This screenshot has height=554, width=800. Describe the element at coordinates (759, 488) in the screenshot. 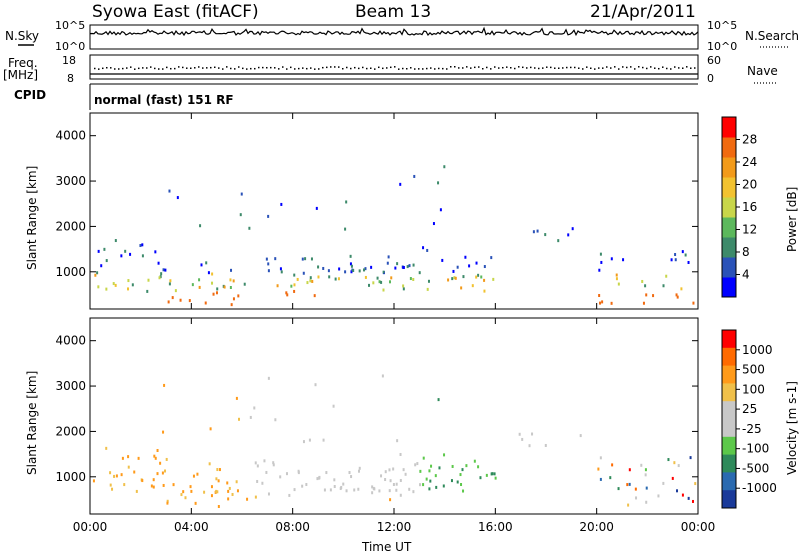

I see `colorbar-tick-label: -1000` at that location.